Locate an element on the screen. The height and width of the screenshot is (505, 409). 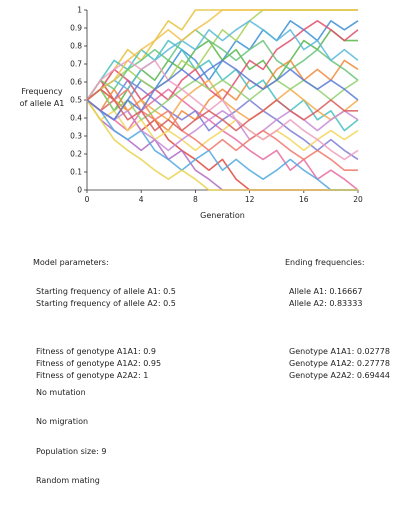
model-parameters-title: Model parameters: is located at coordinates (71, 262).